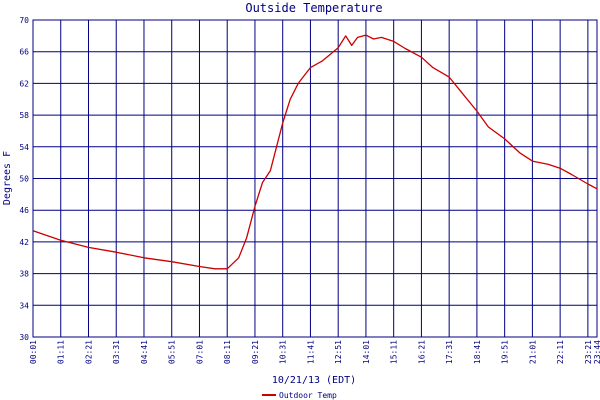 This screenshot has height=400, width=600. I want to click on x-tick-label: 05:51, so click(172, 352).